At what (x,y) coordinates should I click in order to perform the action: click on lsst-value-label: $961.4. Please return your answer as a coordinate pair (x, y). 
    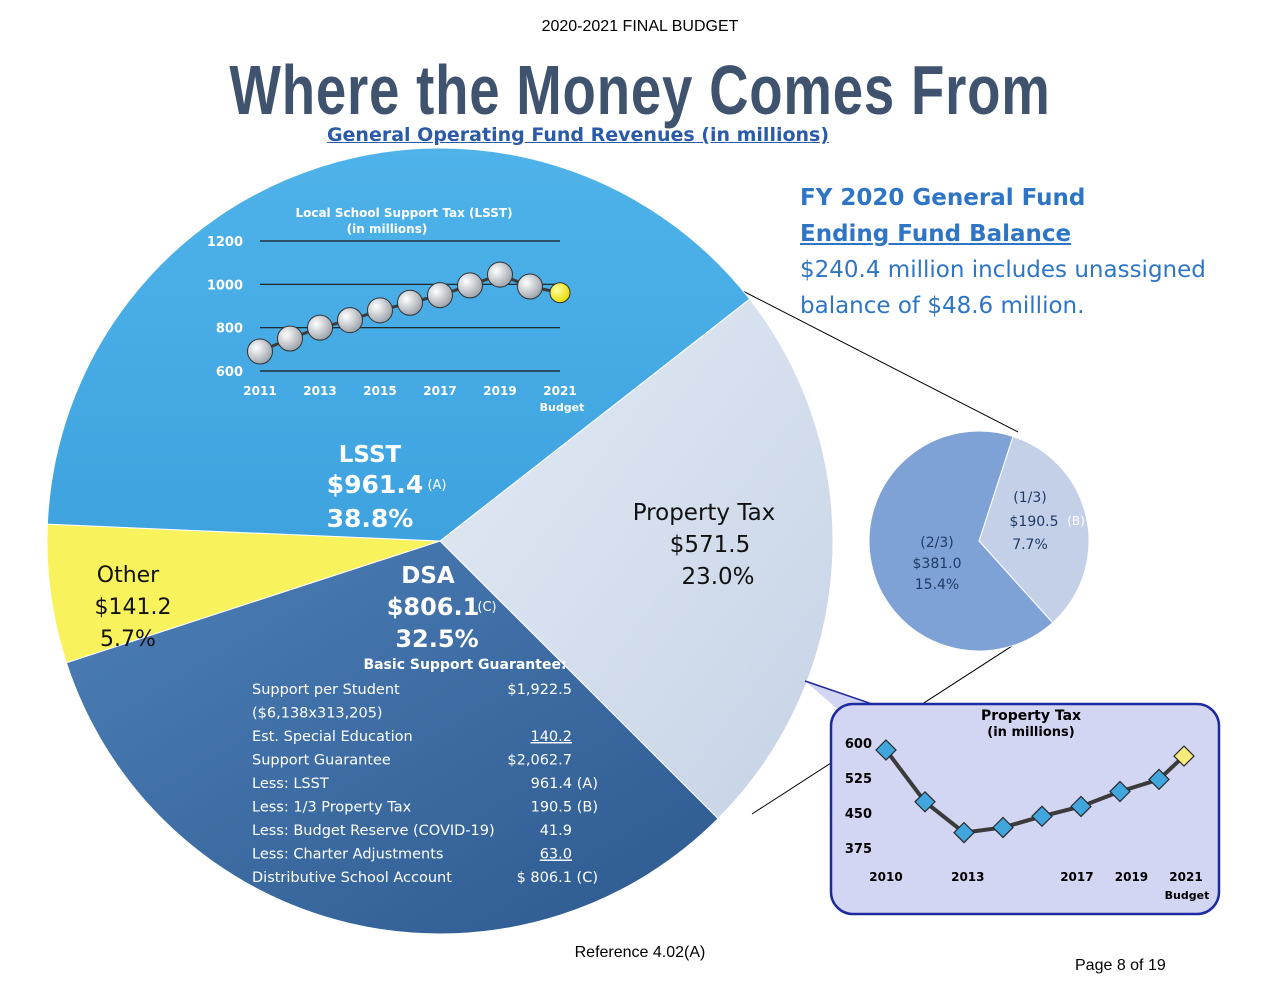
    Looking at the image, I should click on (375, 484).